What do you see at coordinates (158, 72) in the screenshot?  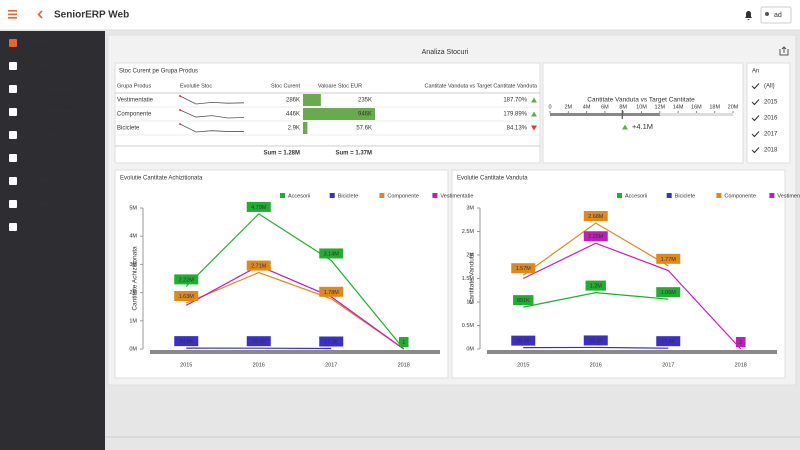 I see `table-title: Stoc Curent pe Grupa Produs` at bounding box center [158, 72].